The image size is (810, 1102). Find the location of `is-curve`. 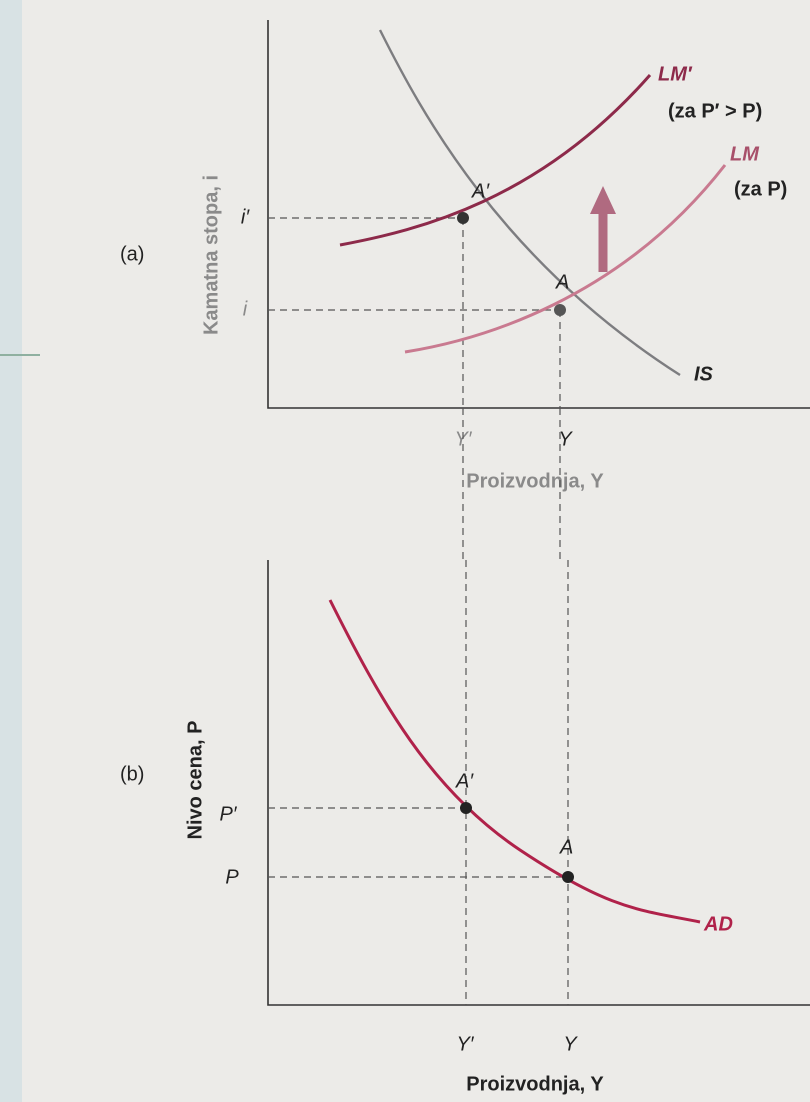

is-curve is located at coordinates (529, 203).